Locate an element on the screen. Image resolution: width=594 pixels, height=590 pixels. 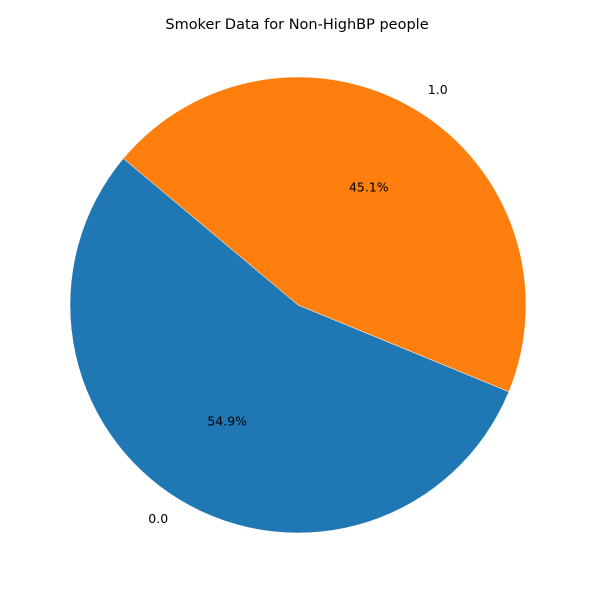
percent-label-0.0: 54.9% is located at coordinates (227, 421).